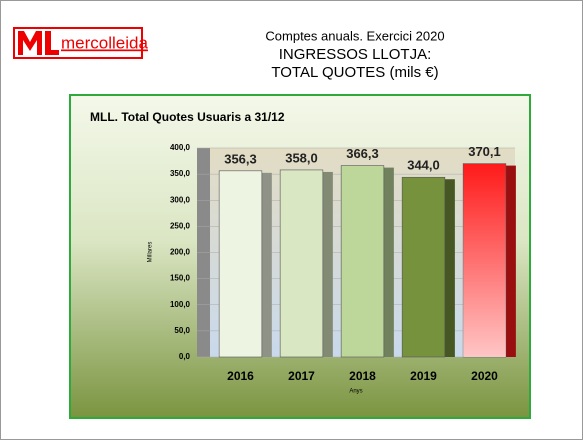 The width and height of the screenshot is (583, 445). I want to click on value-label: 356,3, so click(240, 158).